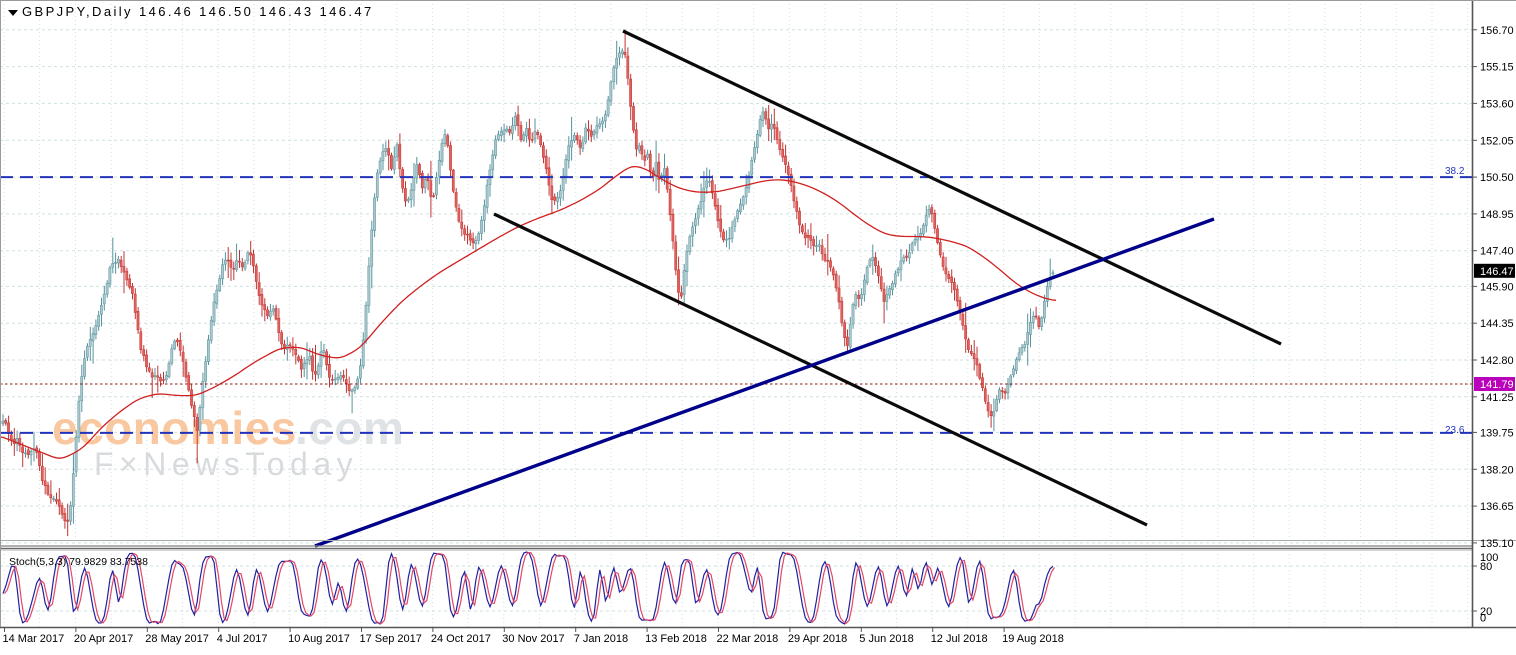 This screenshot has width=1516, height=655. What do you see at coordinates (78, 562) in the screenshot?
I see `svg-text: Stoch(5,3,3) 79.9829 83.7538` at bounding box center [78, 562].